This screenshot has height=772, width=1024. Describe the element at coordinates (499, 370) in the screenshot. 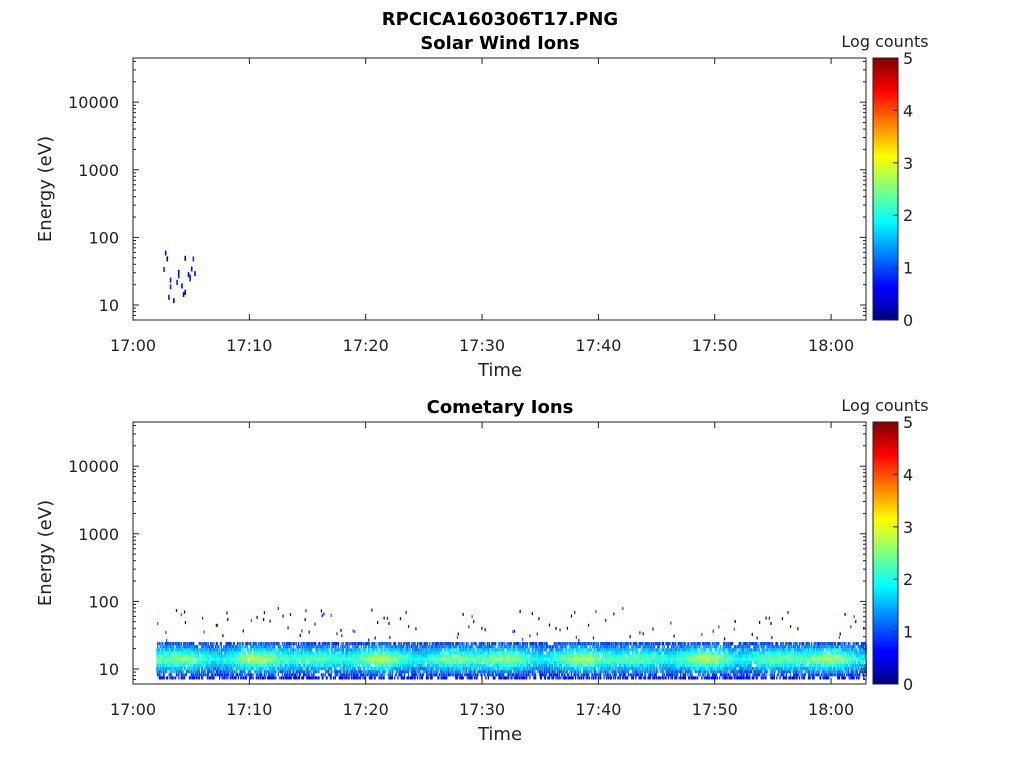

I see `x-axis-label: Time` at that location.